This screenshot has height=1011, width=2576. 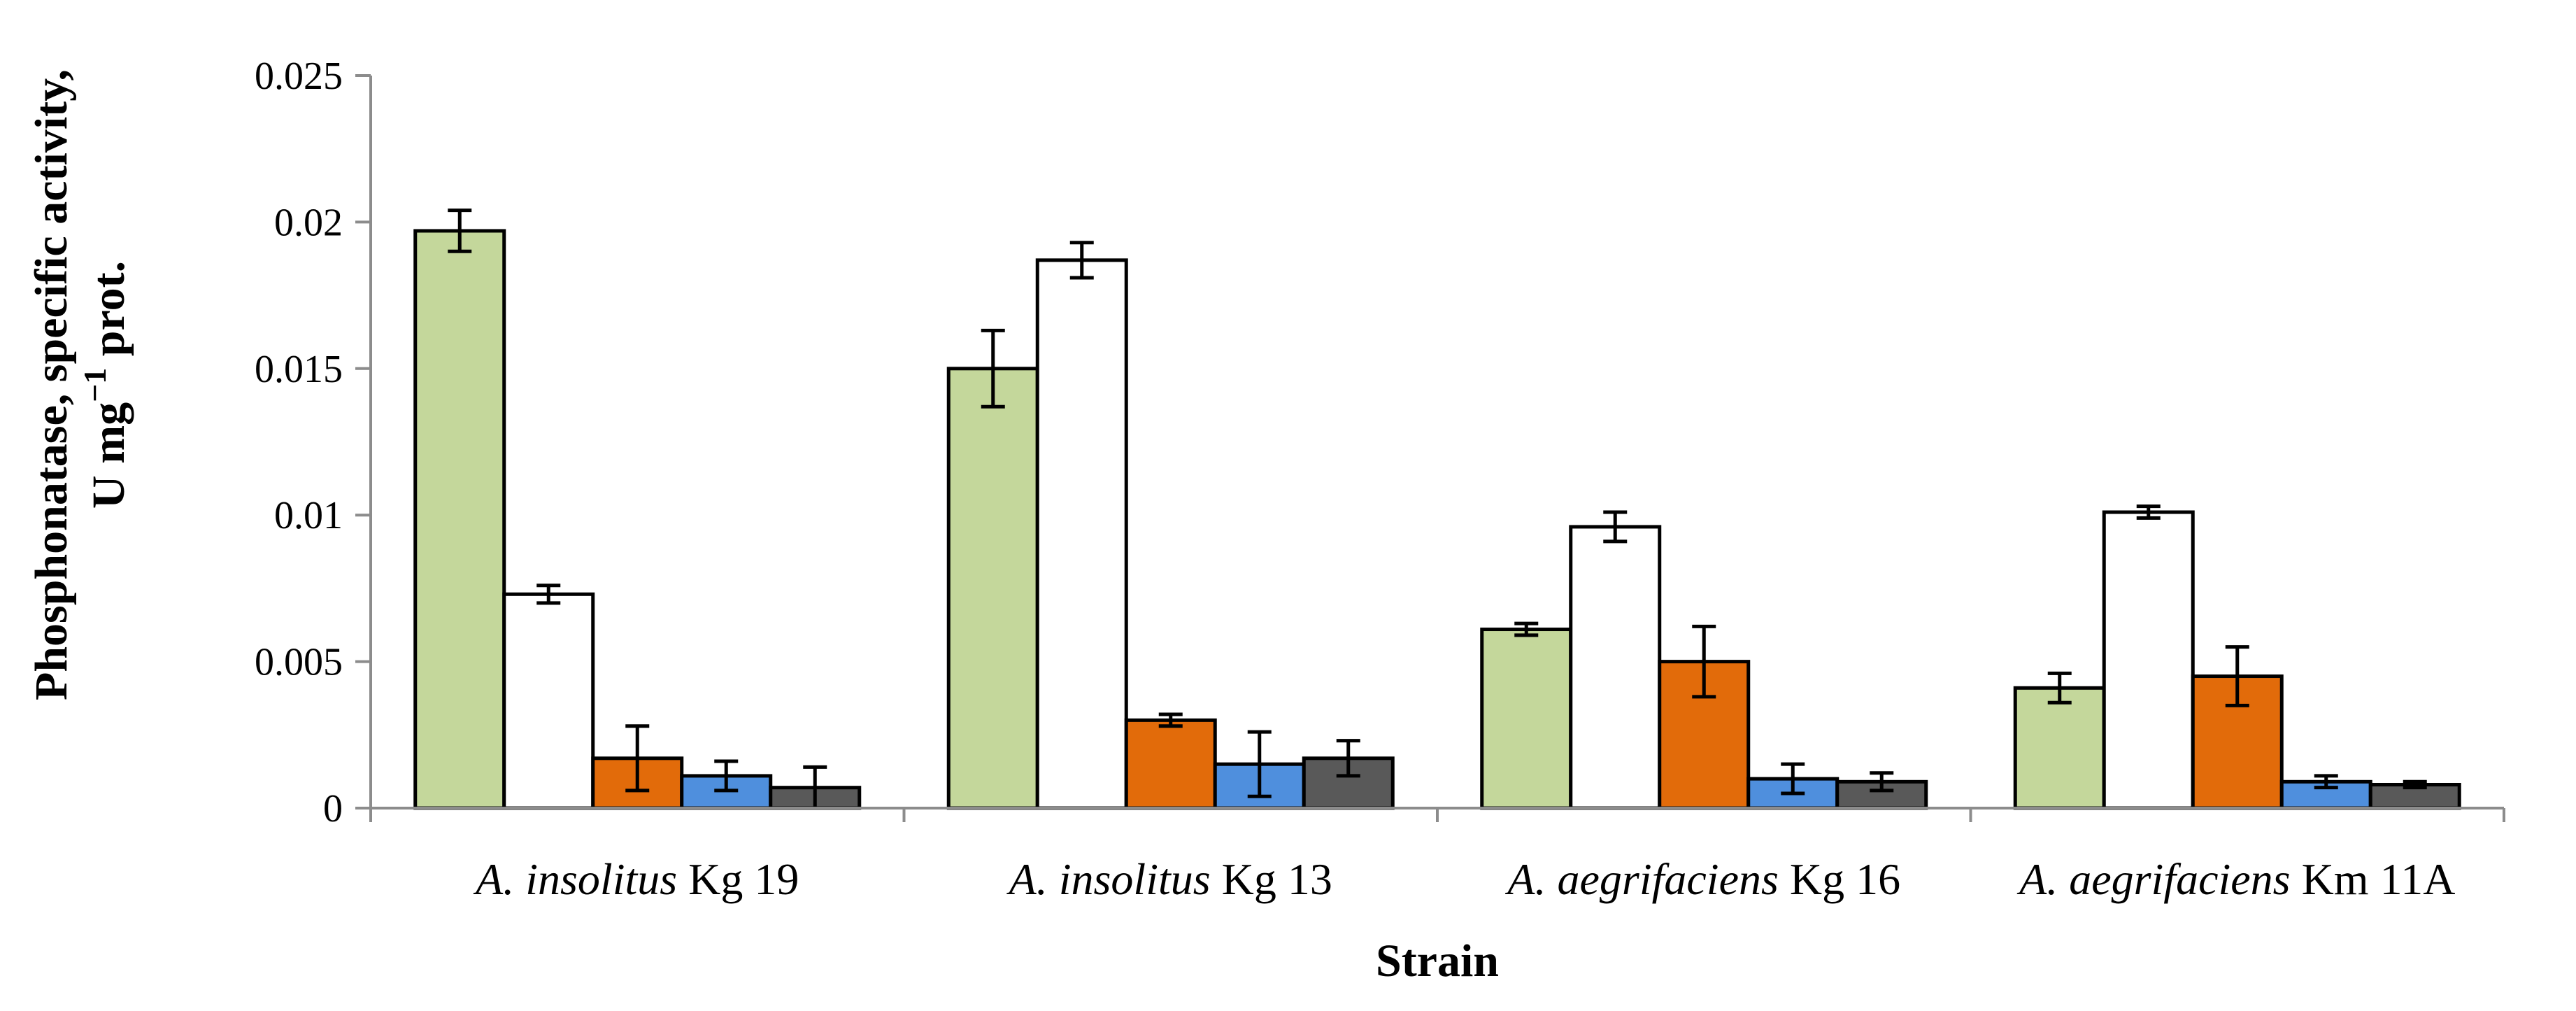 I want to click on y-axis-title-line2: U mg−1 prot., so click(x=105, y=385).